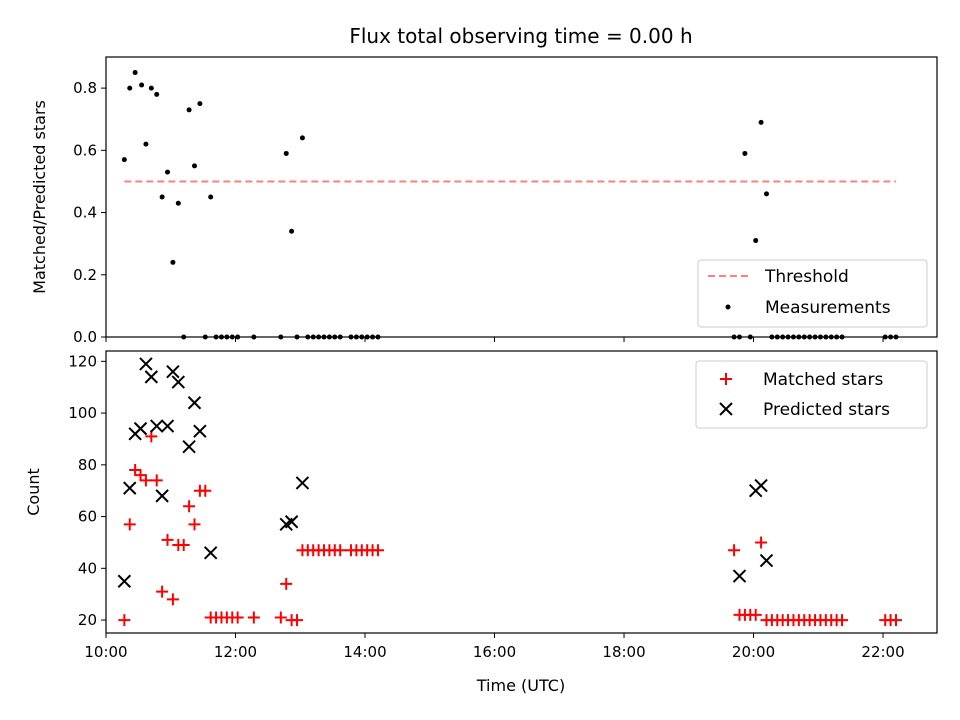  I want to click on legend-matched-label: Matched stars, so click(823, 380).